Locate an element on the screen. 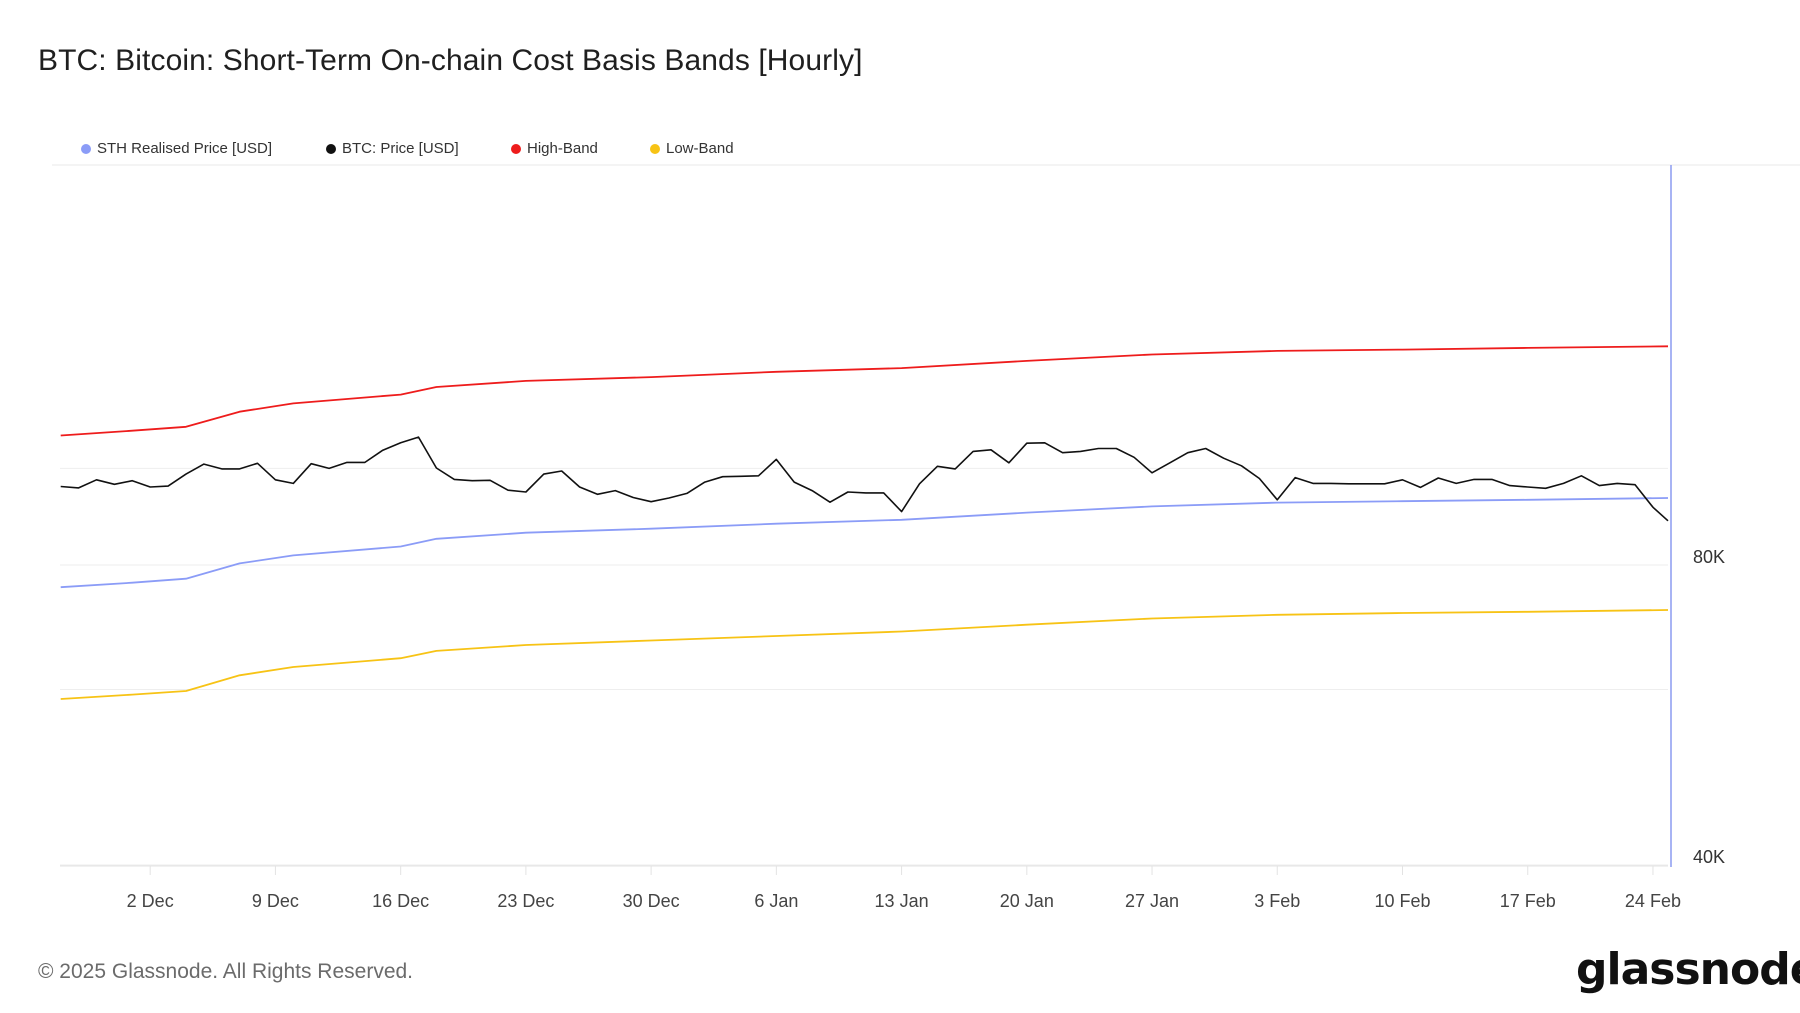 This screenshot has height=1013, width=1800. x-tick-label: 17 Feb is located at coordinates (1528, 901).